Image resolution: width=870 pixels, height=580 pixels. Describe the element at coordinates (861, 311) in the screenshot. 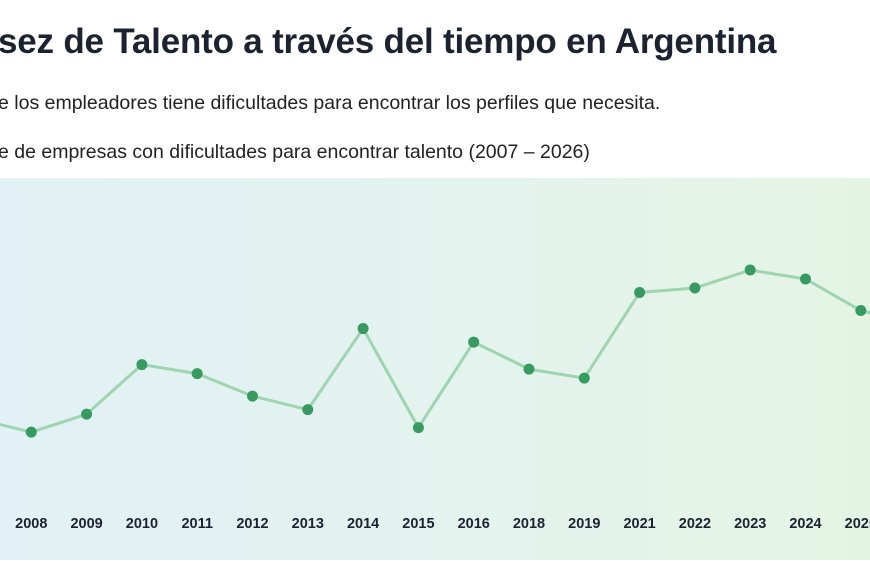

I see `data-point-2025` at that location.